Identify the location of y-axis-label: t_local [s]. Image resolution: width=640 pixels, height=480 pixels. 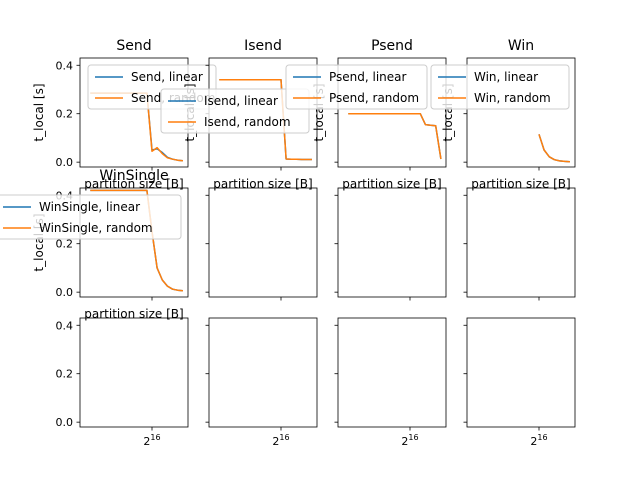
(39, 112).